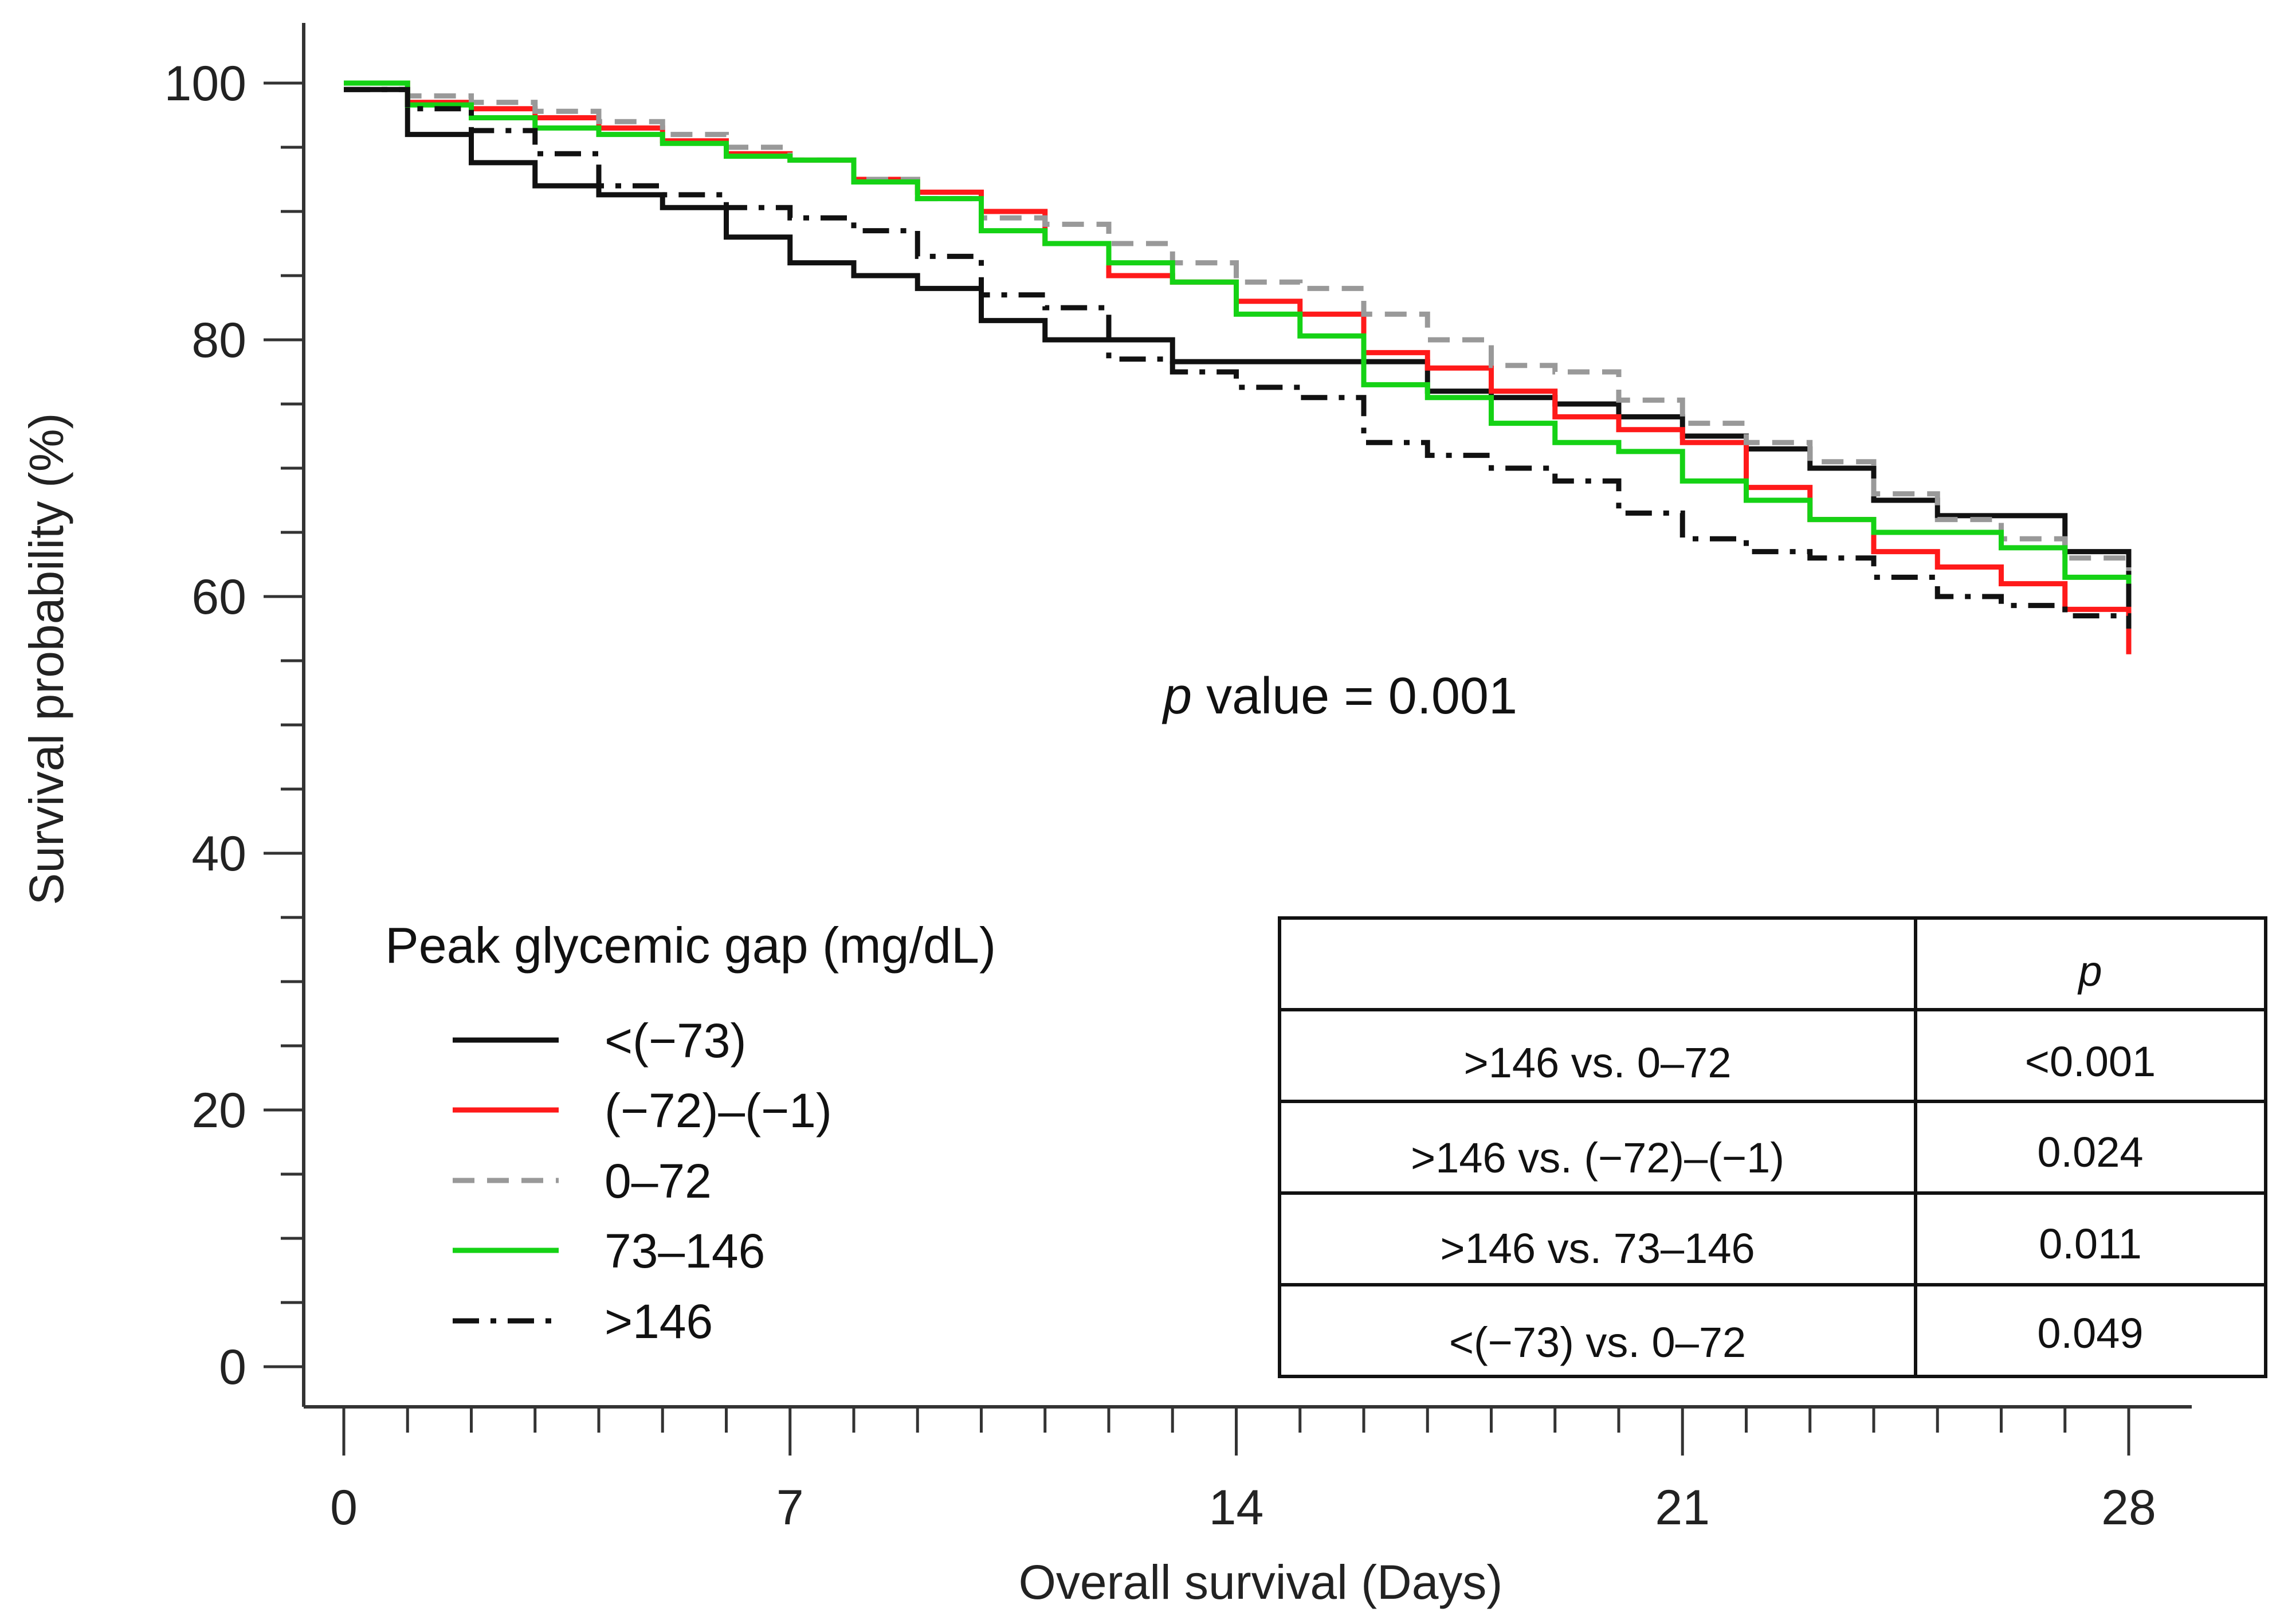 The image size is (2284, 1624). I want to click on table-cell: >146 vs. (−72)–(−1), so click(1597, 1158).